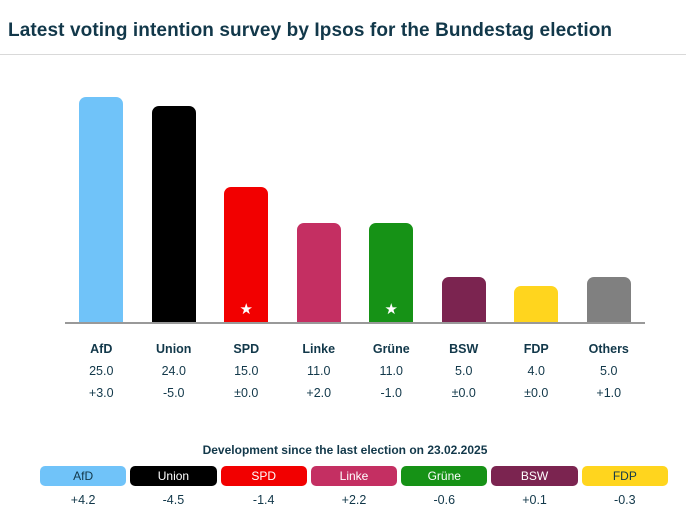 The width and height of the screenshot is (690, 522). What do you see at coordinates (608, 349) in the screenshot?
I see `party-name: Others` at bounding box center [608, 349].